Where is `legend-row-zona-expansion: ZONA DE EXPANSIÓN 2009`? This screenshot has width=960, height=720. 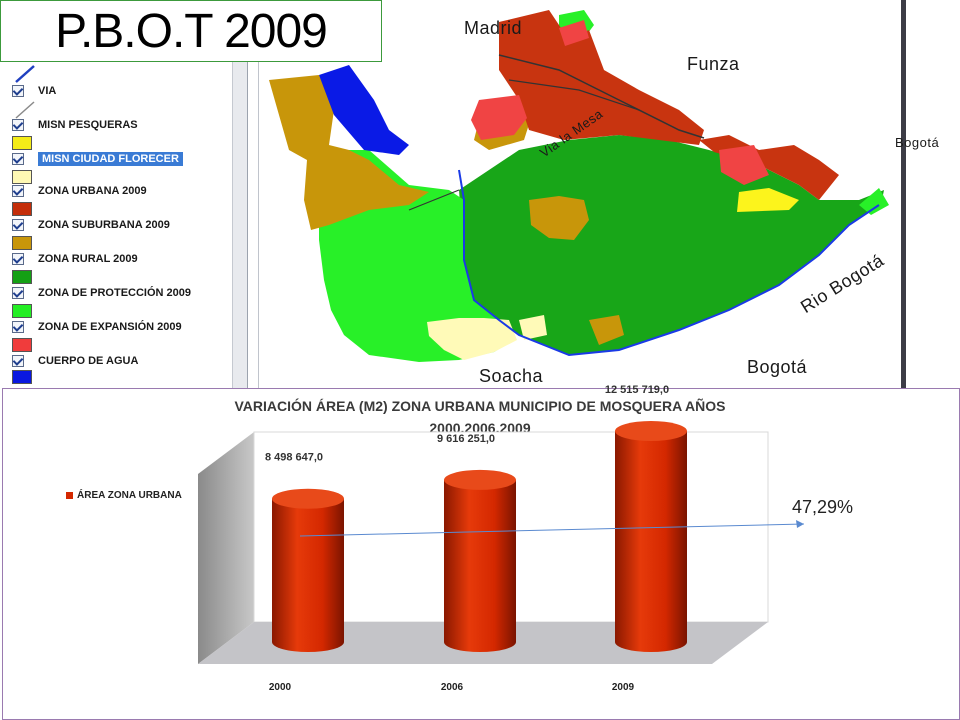 legend-row-zona-expansion: ZONA DE EXPANSIÓN 2009 is located at coordinates (97, 327).